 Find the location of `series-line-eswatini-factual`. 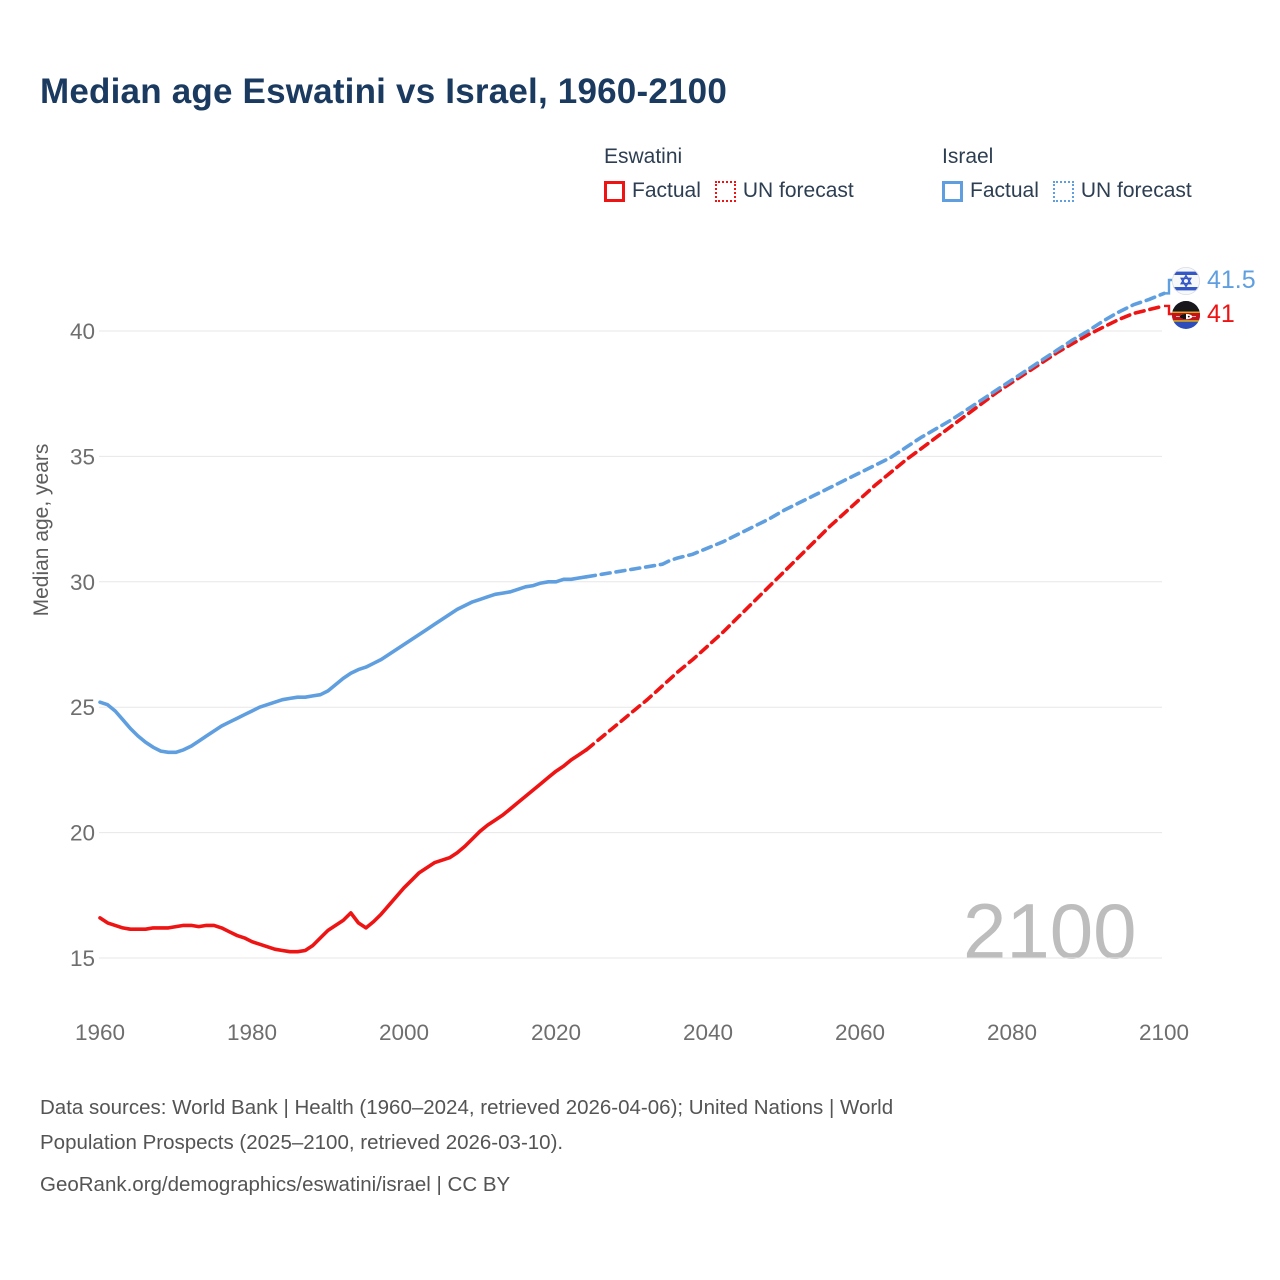

series-line-eswatini-factual is located at coordinates (343, 850).